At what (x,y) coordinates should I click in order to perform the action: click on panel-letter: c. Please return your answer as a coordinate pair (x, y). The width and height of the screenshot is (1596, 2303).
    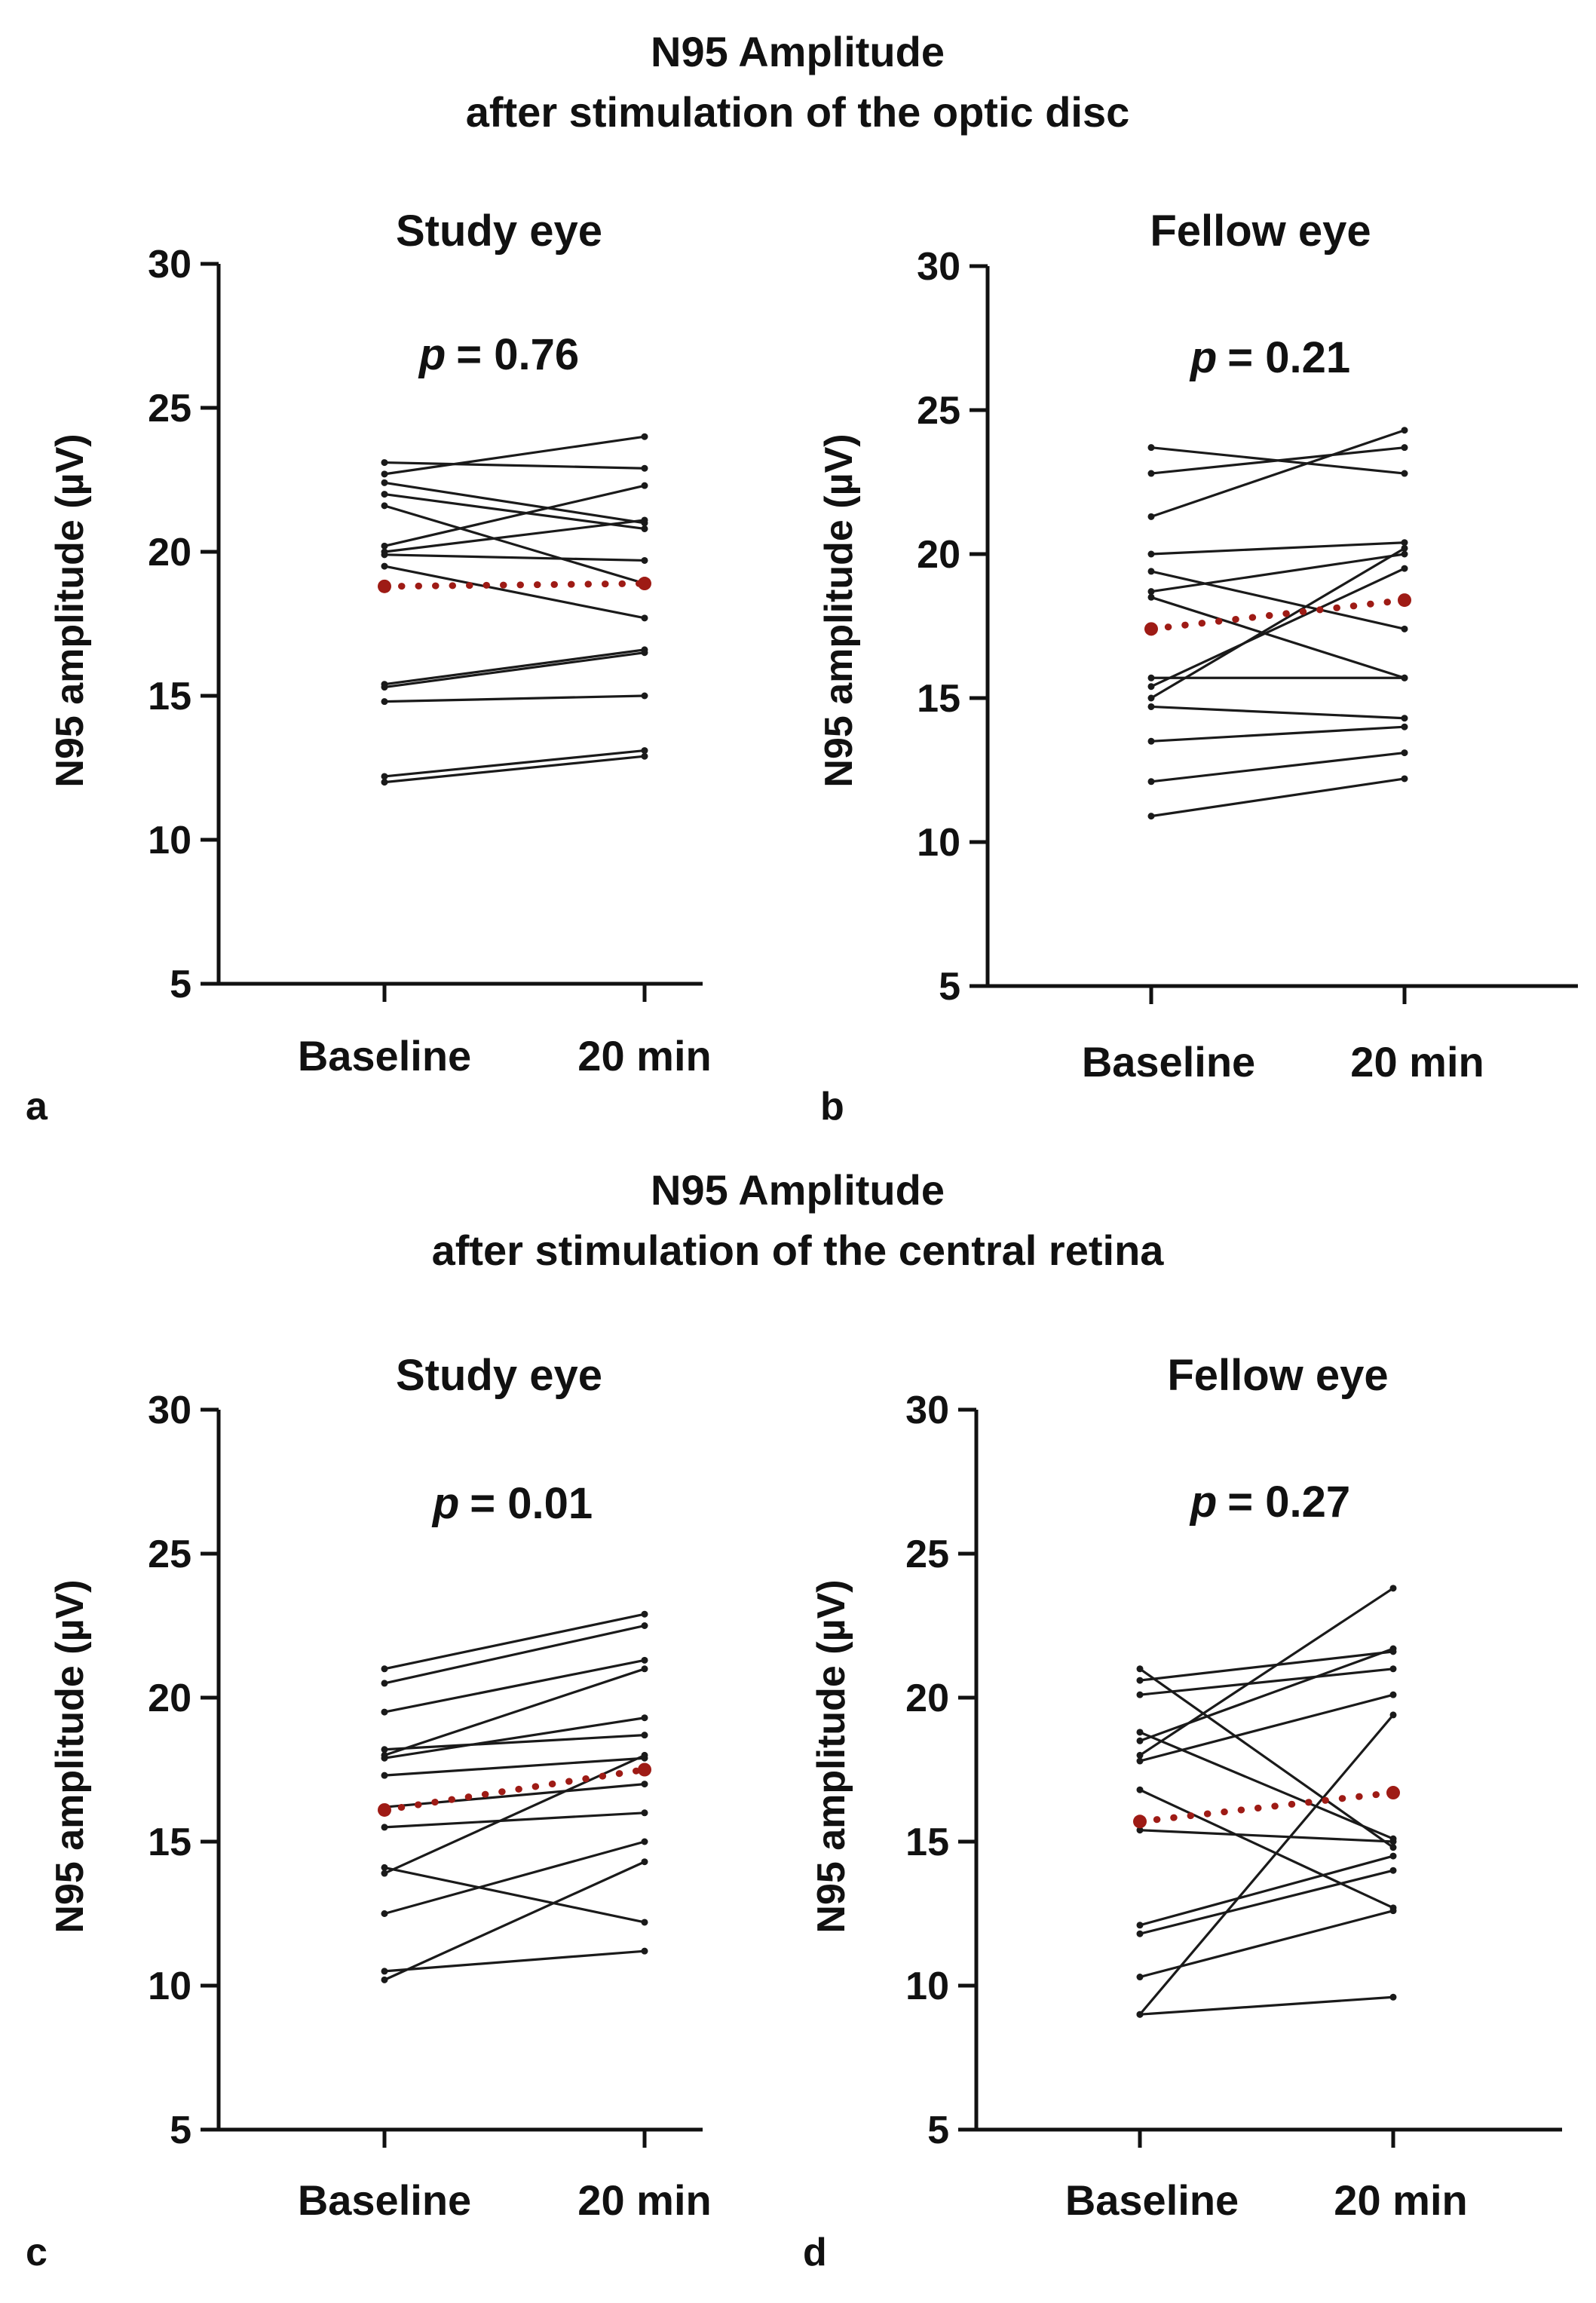
    Looking at the image, I should click on (37, 2252).